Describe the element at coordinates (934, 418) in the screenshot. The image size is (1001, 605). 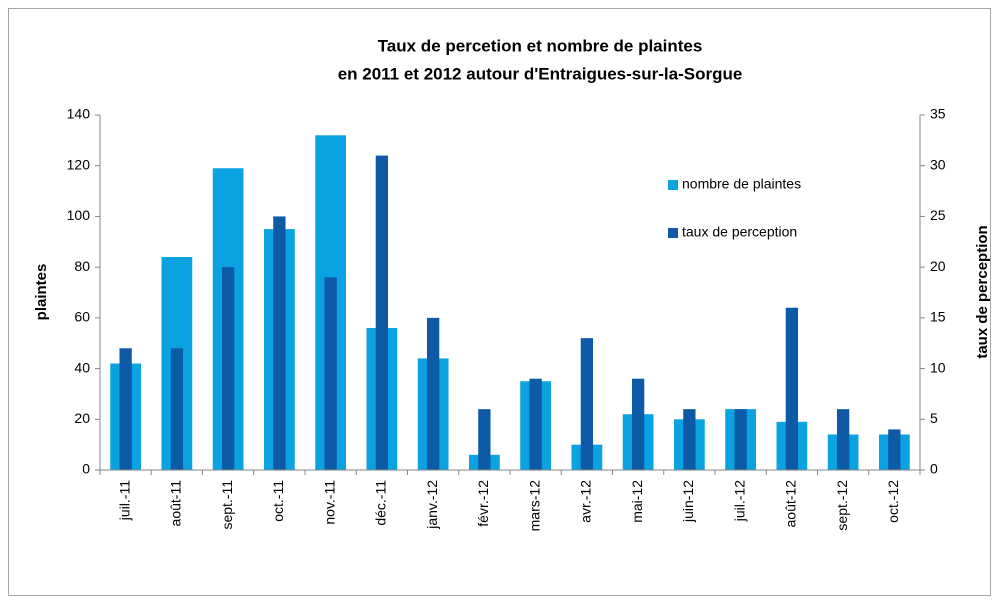
I see `y2-tick-label: 5` at that location.